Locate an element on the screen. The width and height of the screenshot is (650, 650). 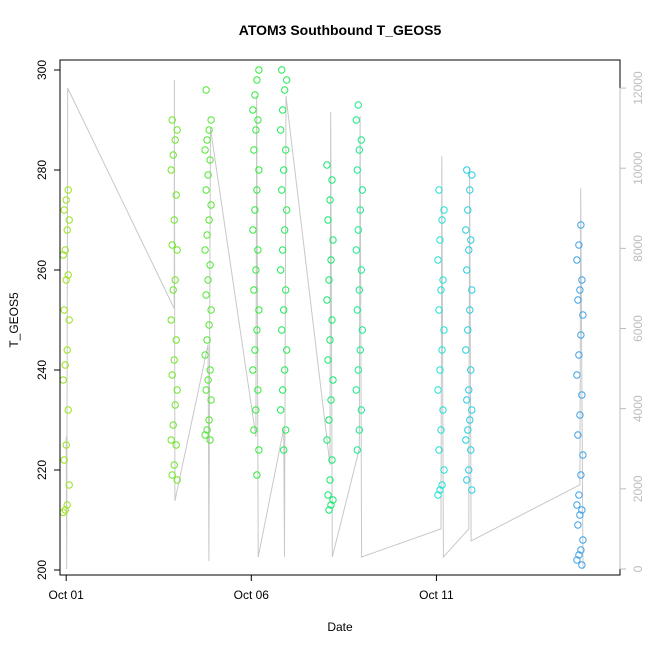
y-axis-label: T_GEOS5 is located at coordinates (14, 320).